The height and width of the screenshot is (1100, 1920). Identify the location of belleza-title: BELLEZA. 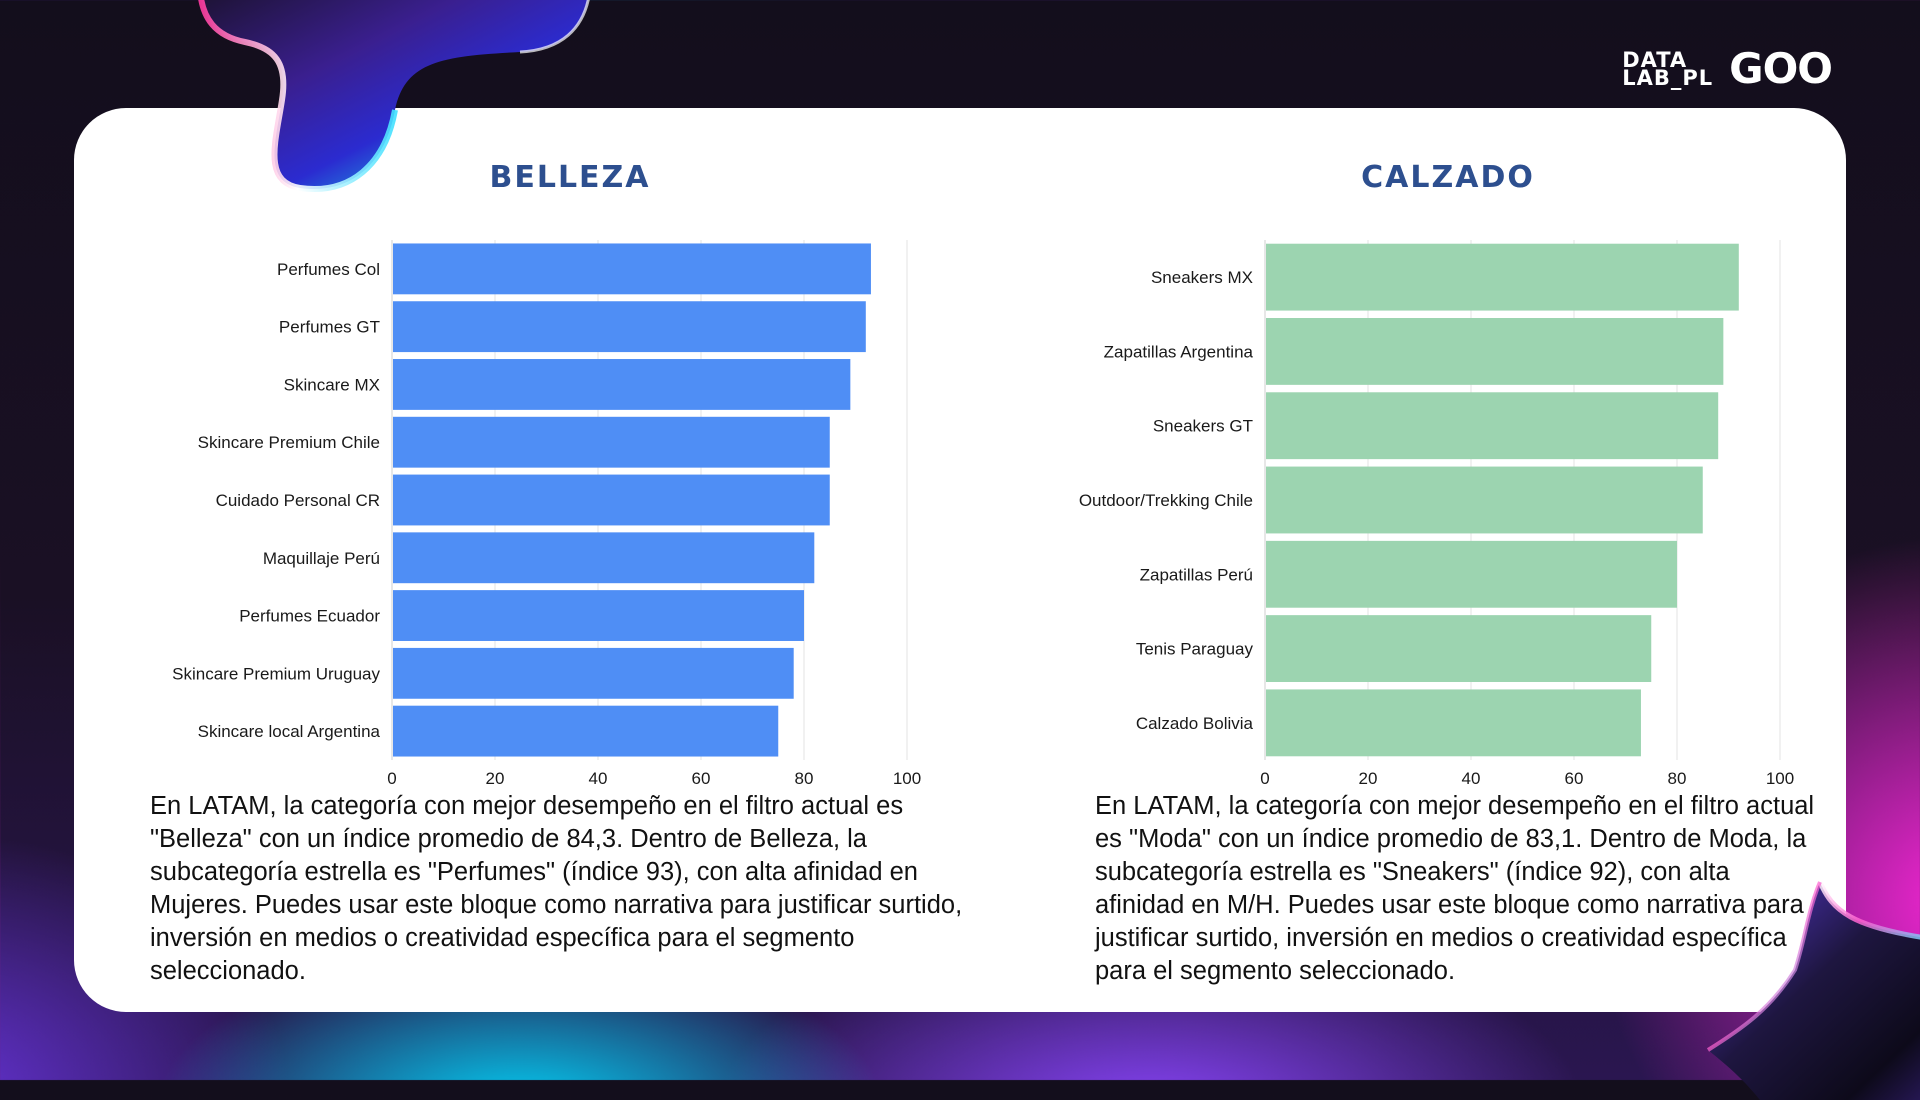
(570, 177).